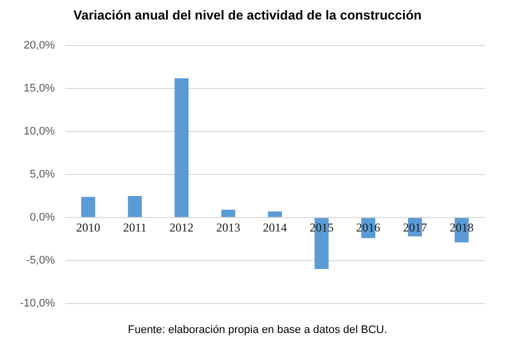  I want to click on chart-title: Variación anual del nivel de actividad de la construcción, so click(247, 14).